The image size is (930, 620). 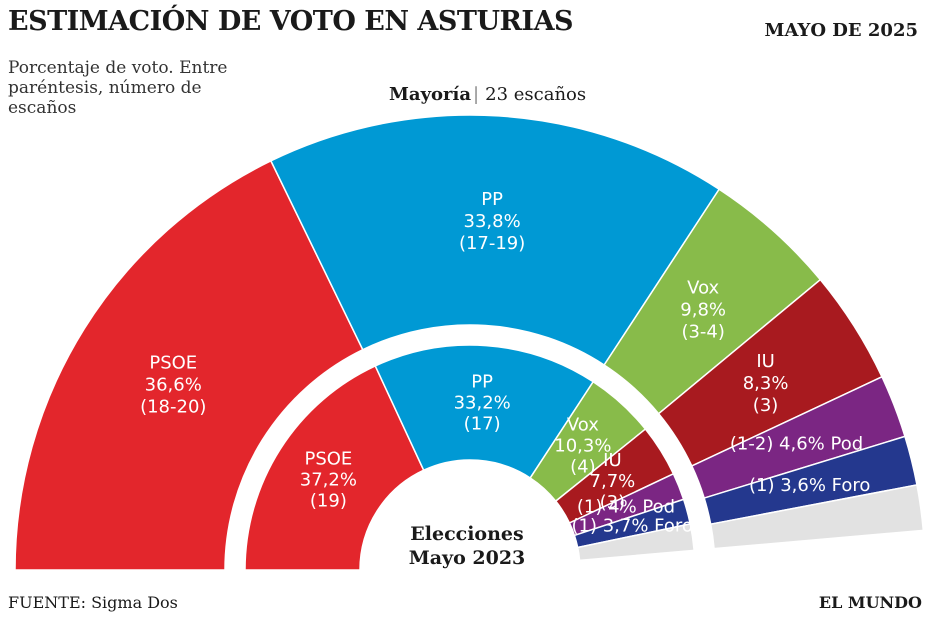 What do you see at coordinates (482, 423) in the screenshot?
I see `inner-label-pp-line: (17)` at bounding box center [482, 423].